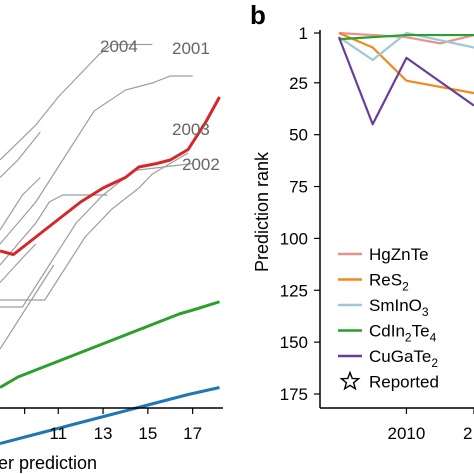  Describe the element at coordinates (403, 358) in the screenshot. I see `legend-label: CuGaTe2` at that location.